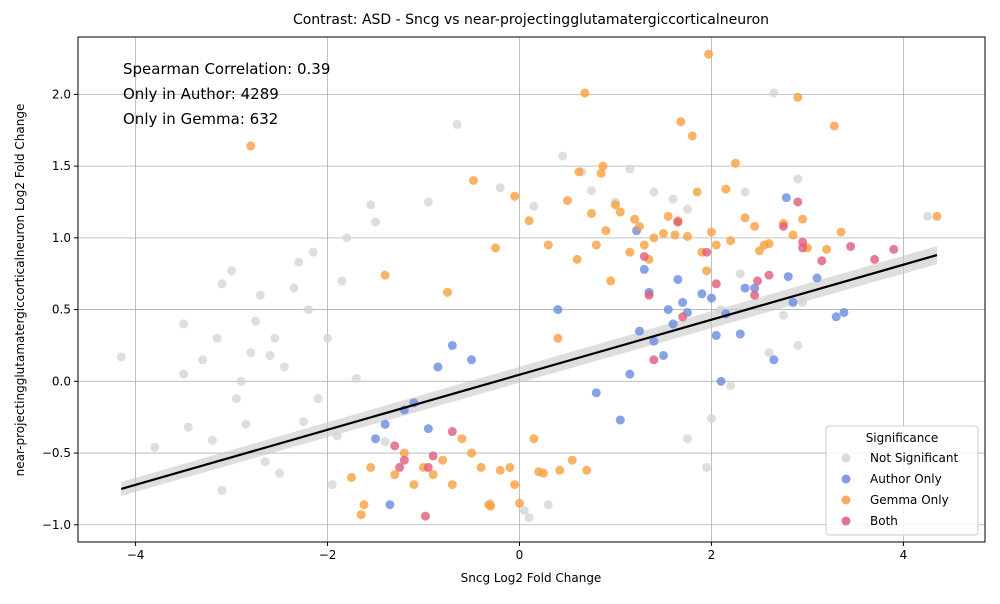  I want to click on y-tick-label: 1.0, so click(61, 238).